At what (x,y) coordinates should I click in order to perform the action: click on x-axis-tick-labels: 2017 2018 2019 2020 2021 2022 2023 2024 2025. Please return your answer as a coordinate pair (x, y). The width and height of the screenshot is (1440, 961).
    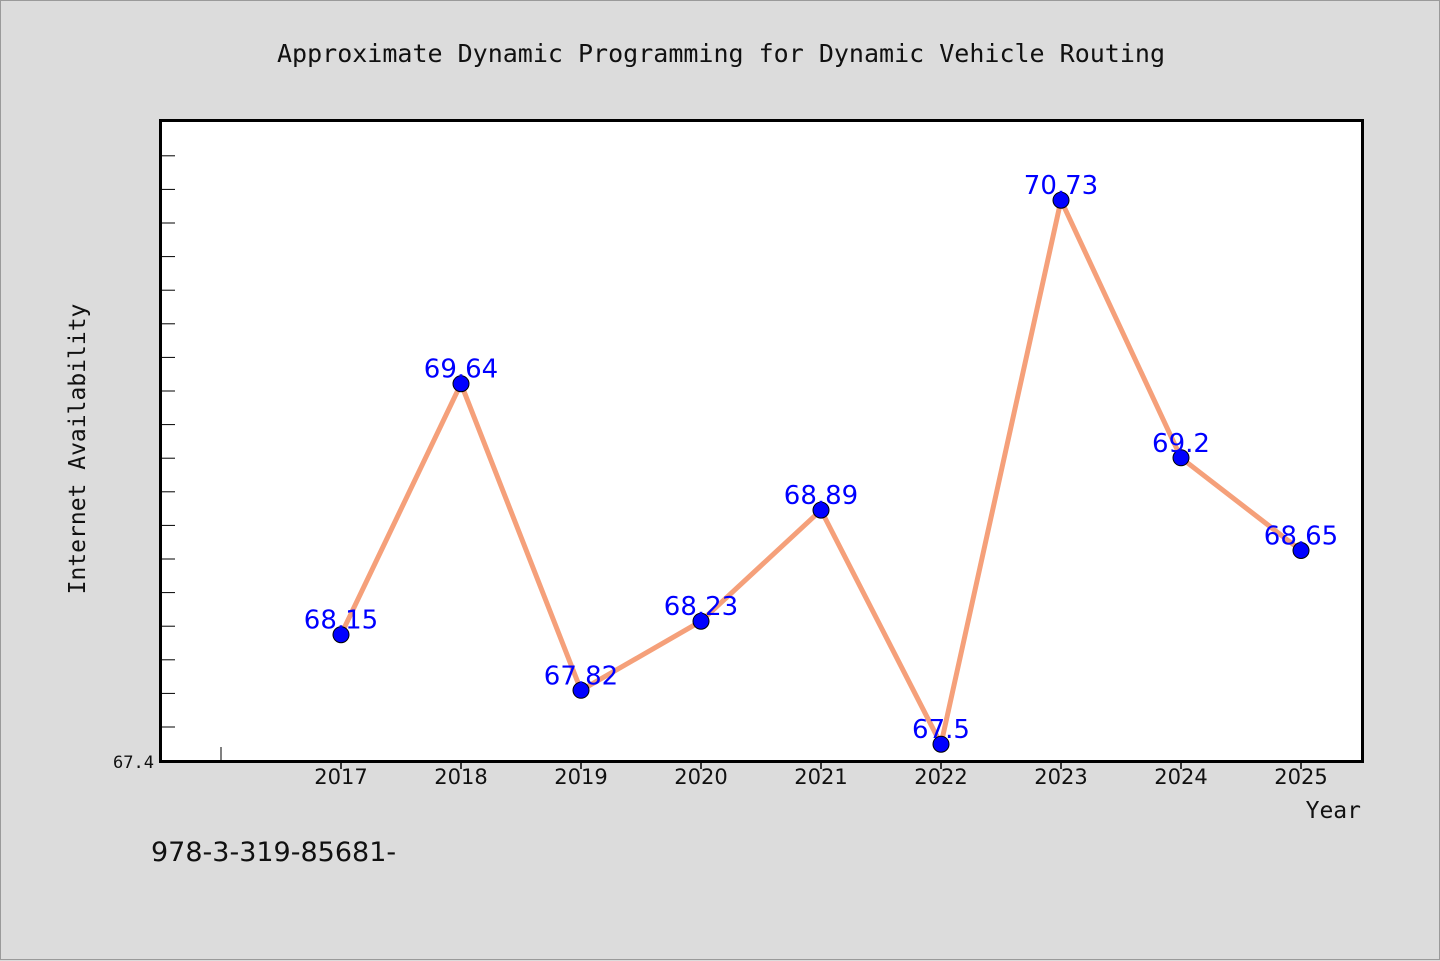
    Looking at the image, I should click on (820, 777).